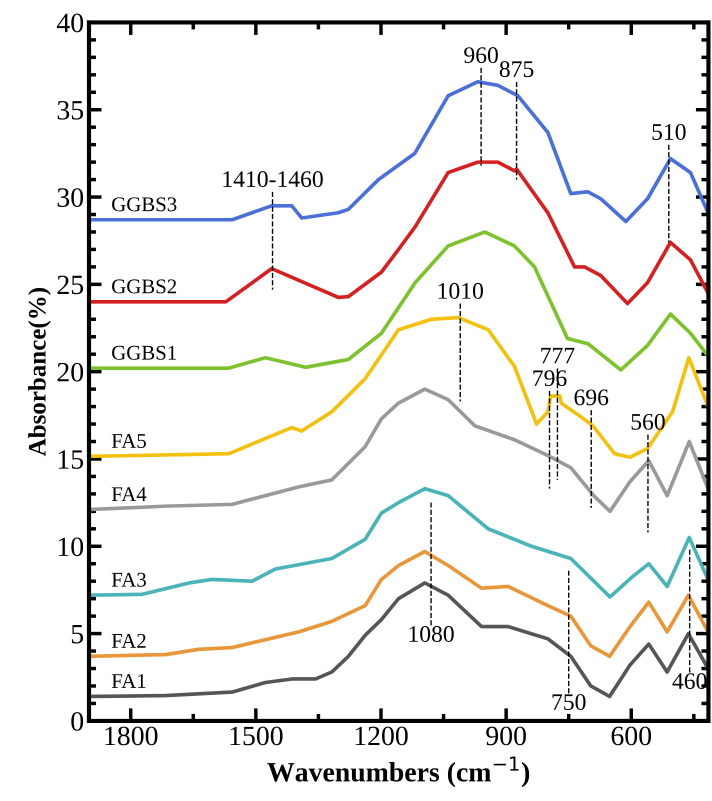 The width and height of the screenshot is (712, 801). Describe the element at coordinates (39, 372) in the screenshot. I see `y-axis-title: Absorbance(%)` at that location.